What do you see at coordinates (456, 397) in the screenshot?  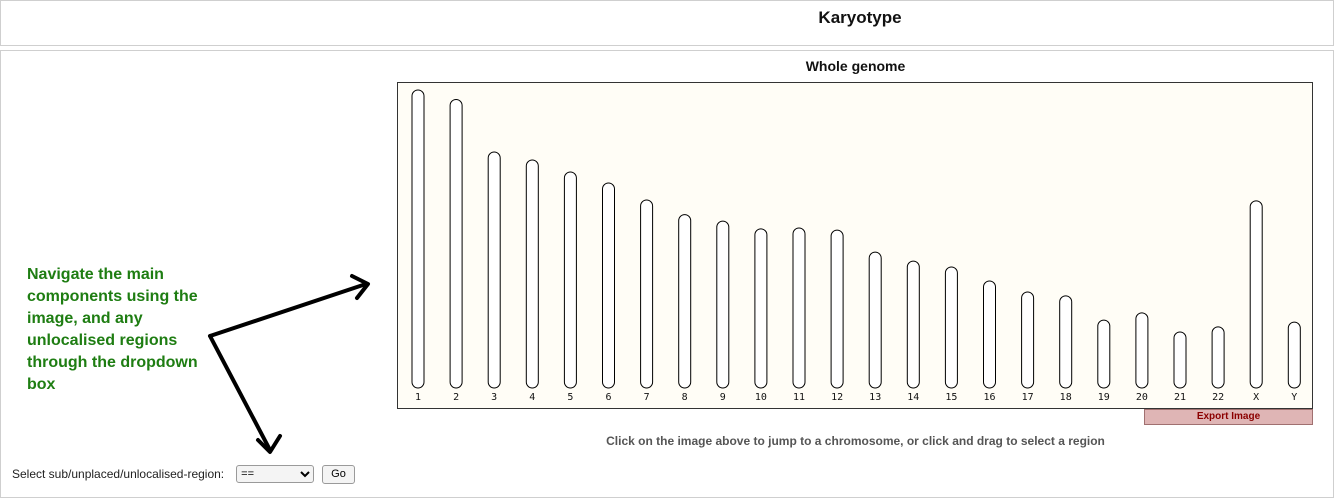 I see `chromosome-label: 2` at bounding box center [456, 397].